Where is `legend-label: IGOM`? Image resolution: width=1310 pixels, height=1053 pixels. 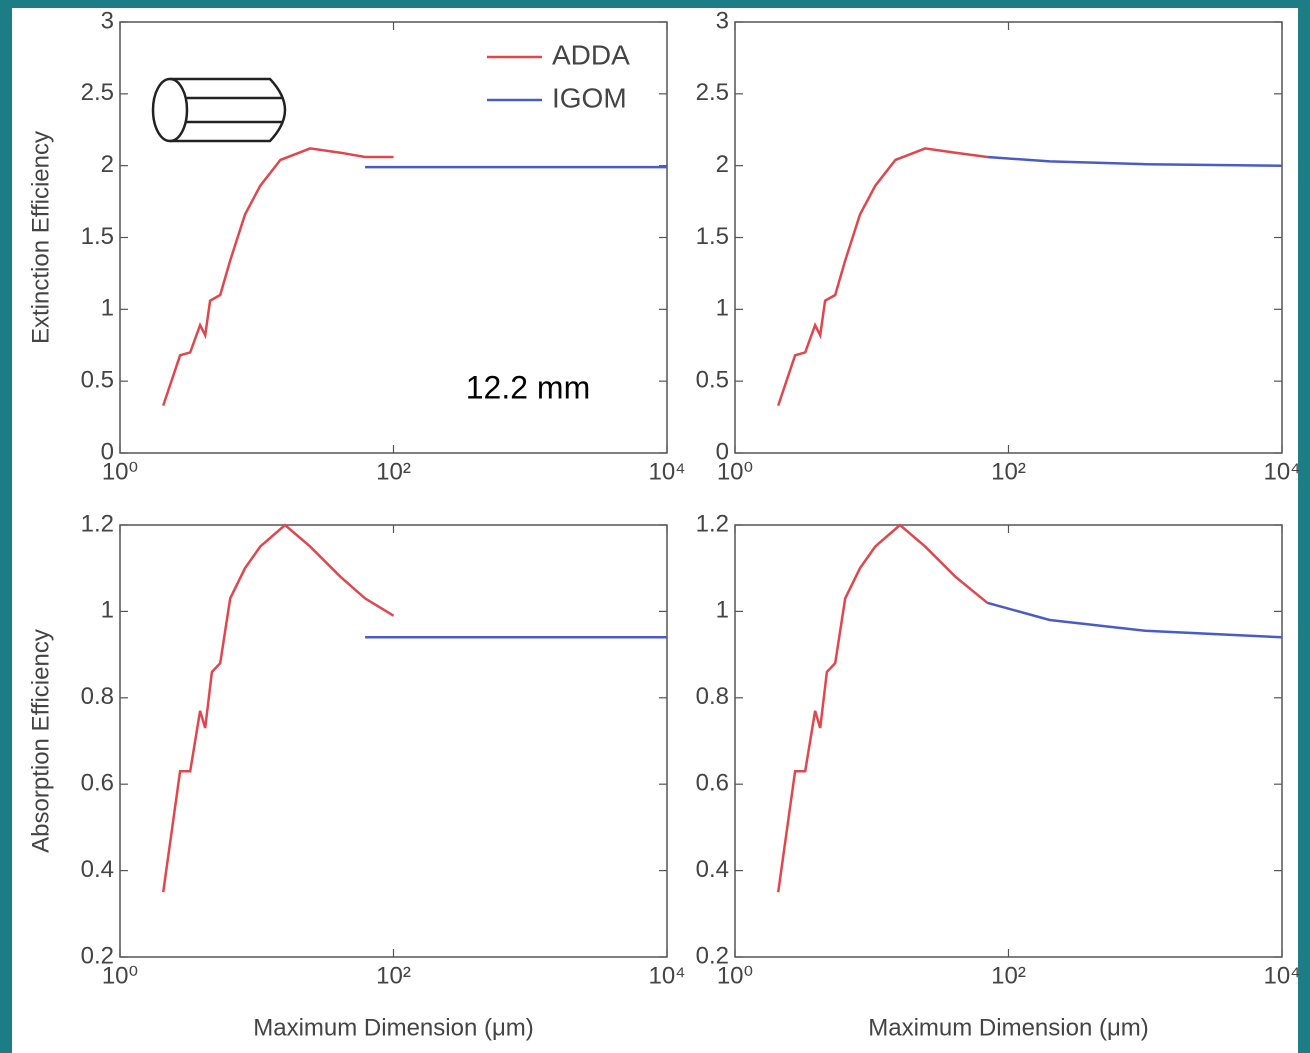
legend-label: IGOM is located at coordinates (589, 97).